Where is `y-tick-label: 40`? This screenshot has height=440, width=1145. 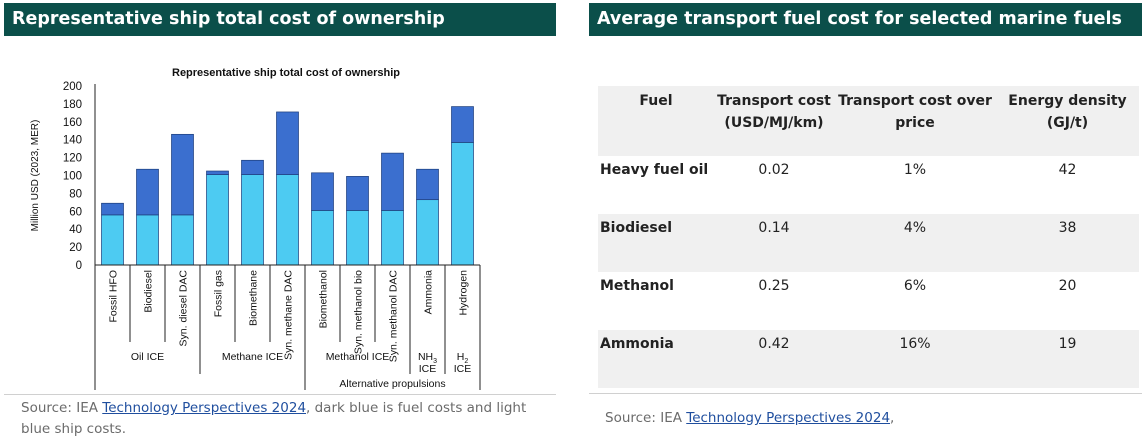
y-tick-label: 40 is located at coordinates (75, 230).